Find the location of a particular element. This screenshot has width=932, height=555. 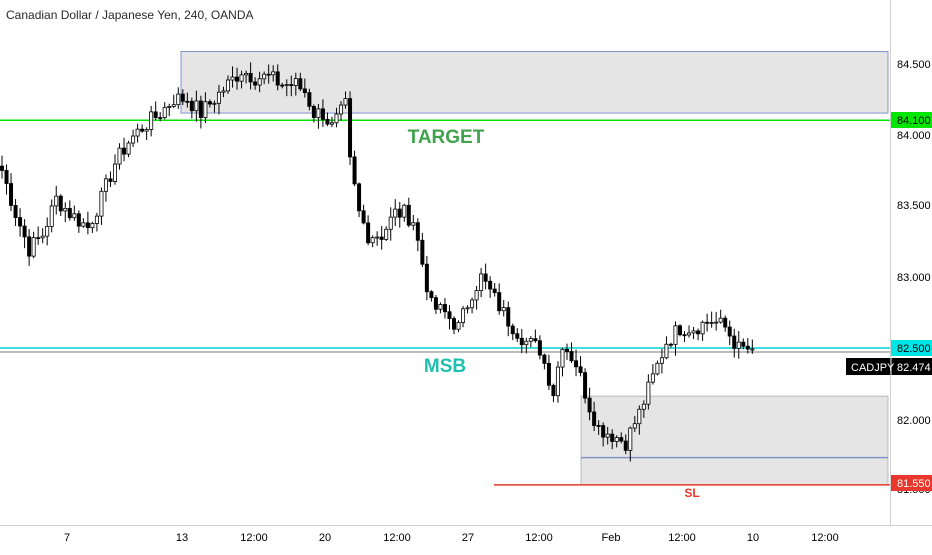

y-tick-label: 84.000 is located at coordinates (914, 136).